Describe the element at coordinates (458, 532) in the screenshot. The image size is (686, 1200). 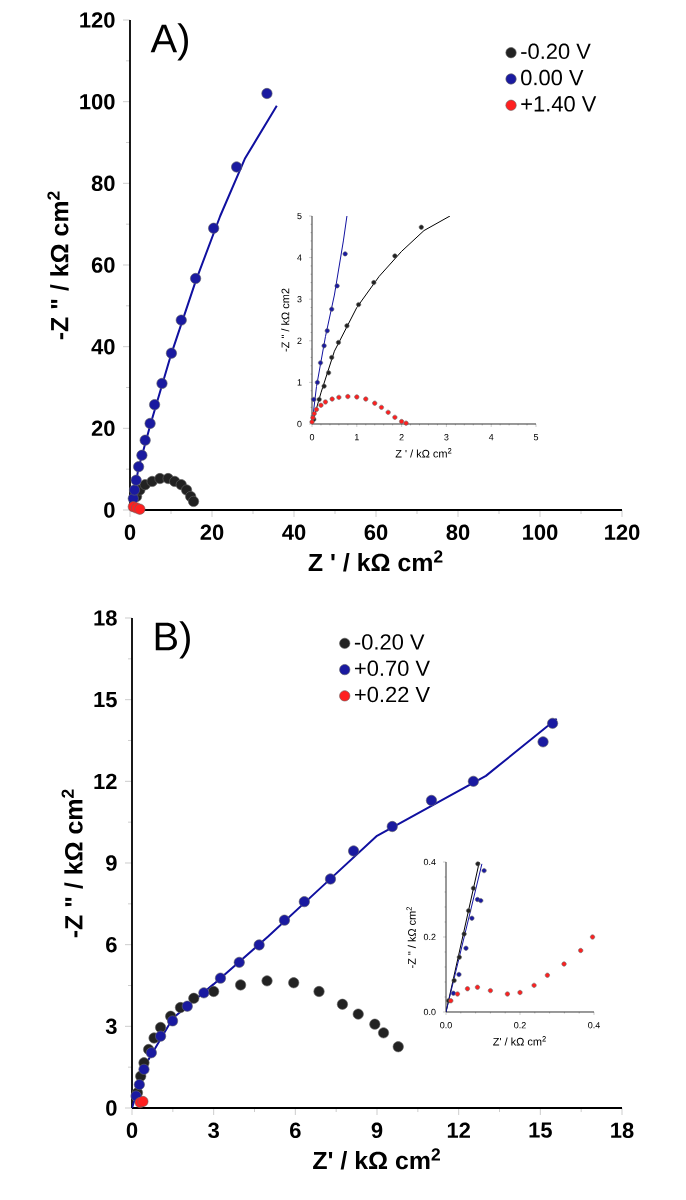
I see `x-tick-label: 80` at that location.